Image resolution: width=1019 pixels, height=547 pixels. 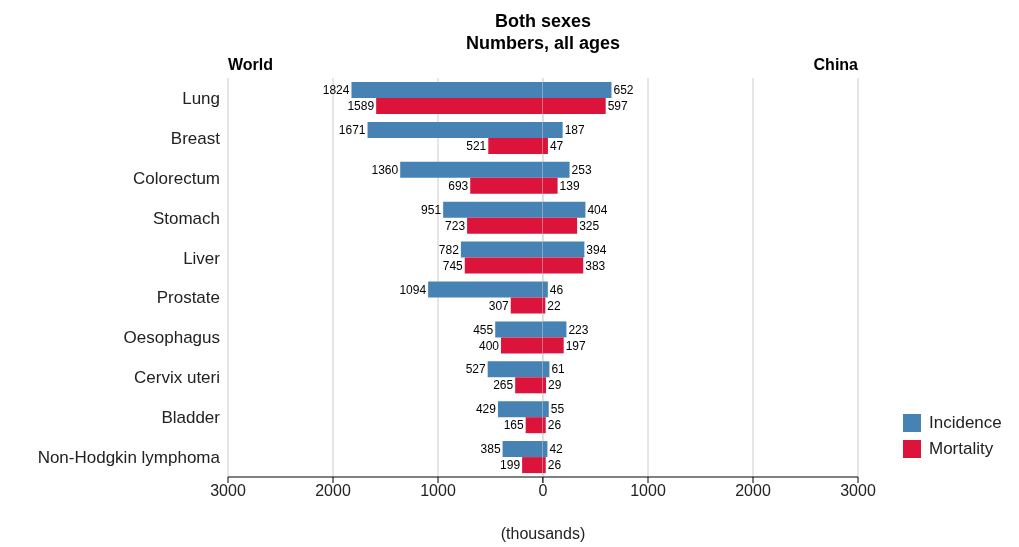 What do you see at coordinates (188, 298) in the screenshot?
I see `y-tick-label: Prostate` at bounding box center [188, 298].